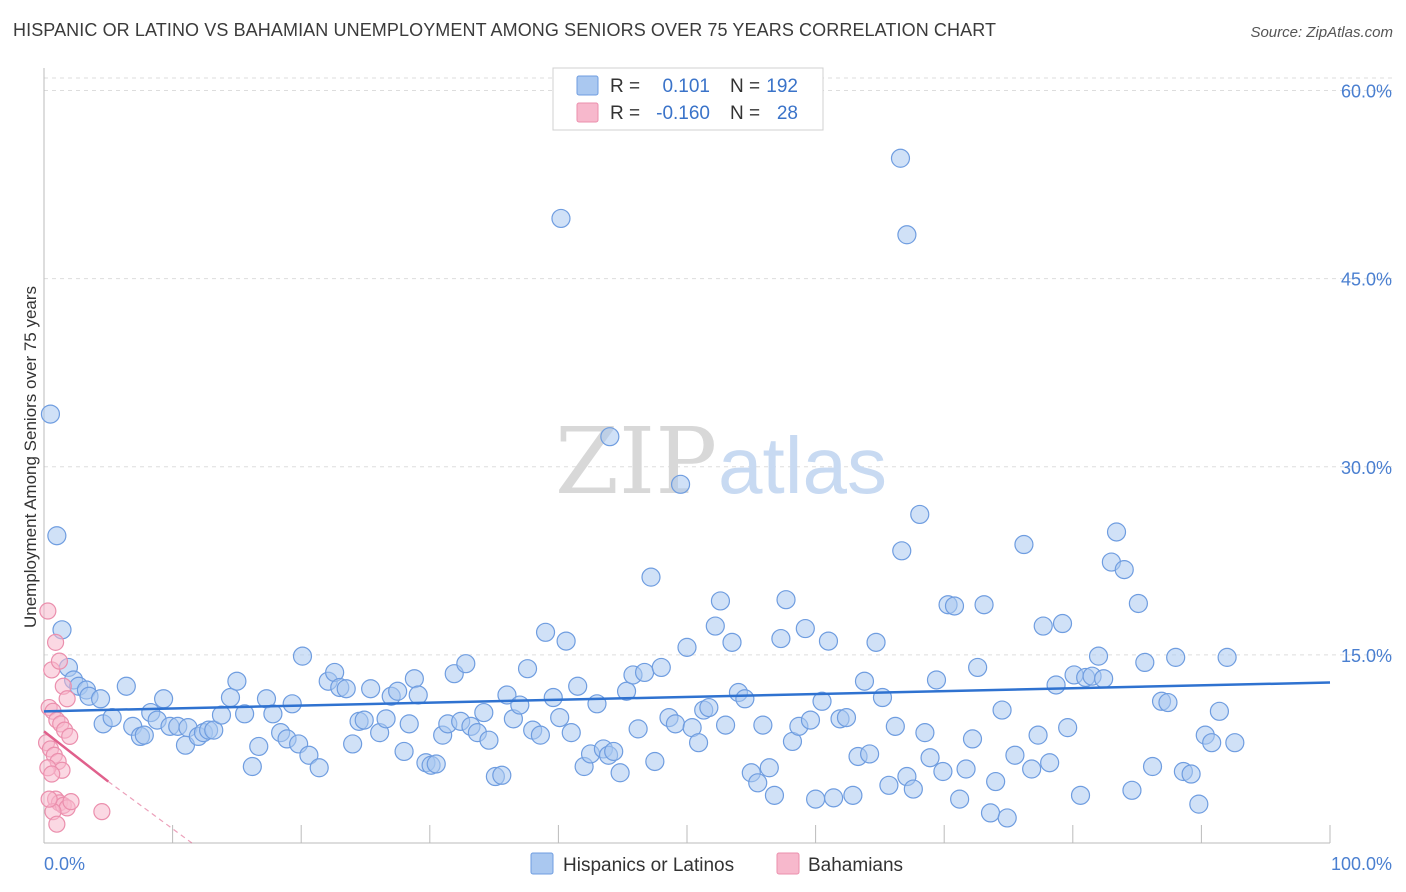 The image size is (1406, 892). I want to click on legend-n-label-1: N =, so click(745, 113).